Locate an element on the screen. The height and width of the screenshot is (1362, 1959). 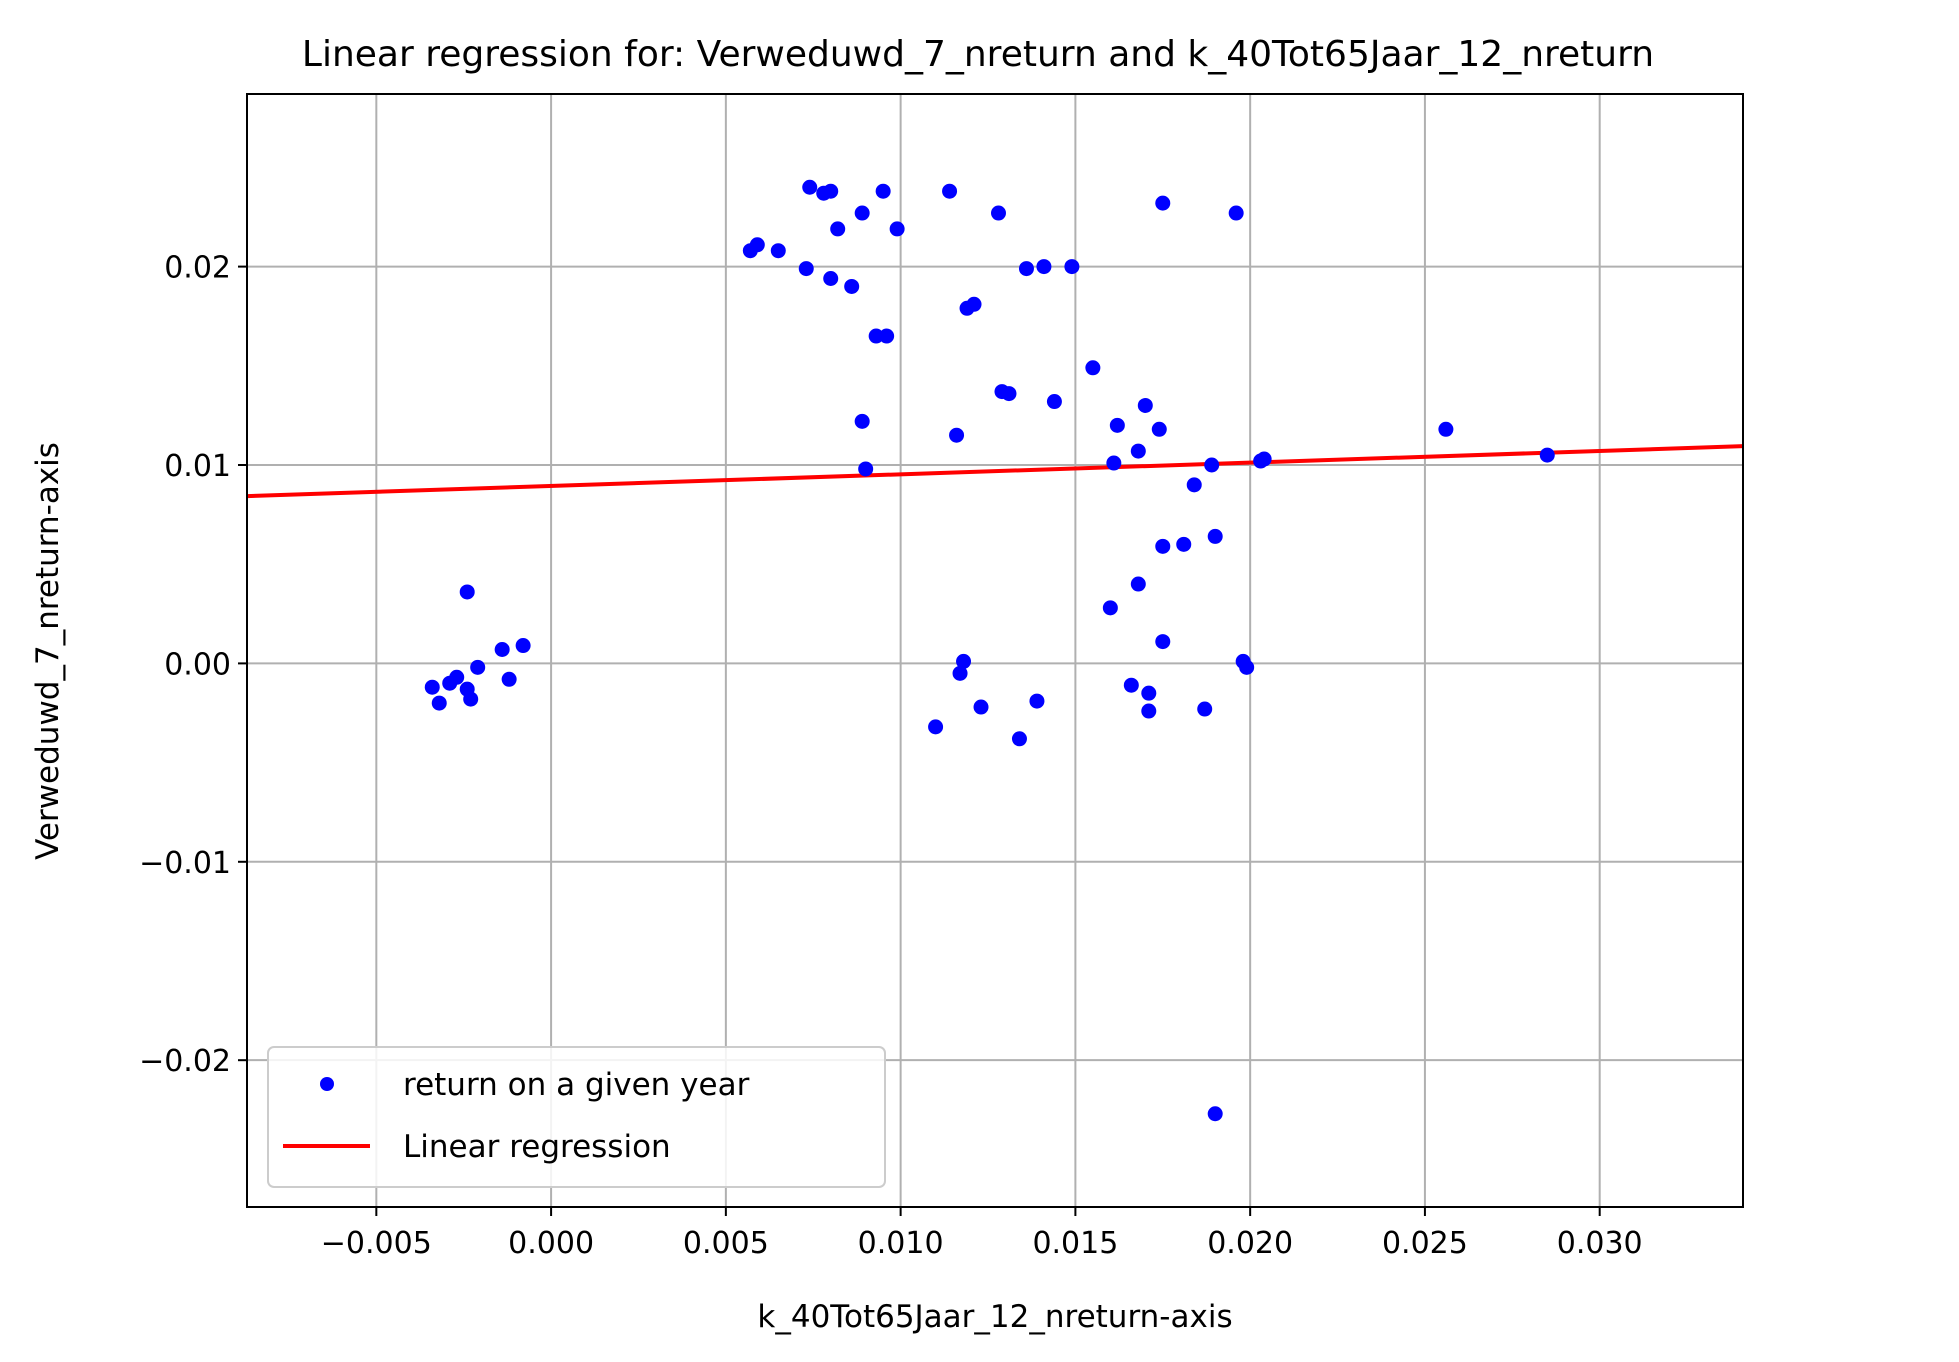
x-axis-label: k_40Tot65Jaar_12_nreturn-axis is located at coordinates (994, 1317).